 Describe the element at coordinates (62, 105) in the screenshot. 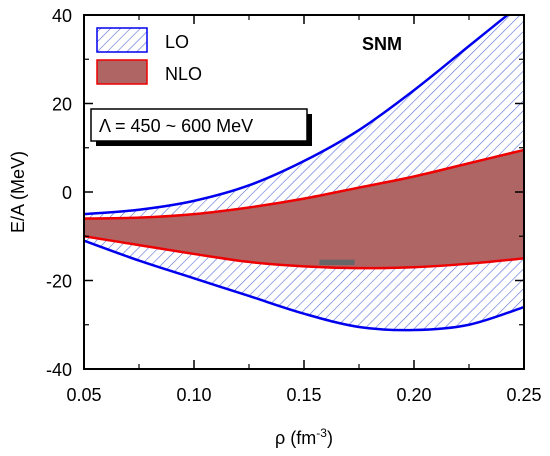

I see `y-tick-label: 20` at that location.